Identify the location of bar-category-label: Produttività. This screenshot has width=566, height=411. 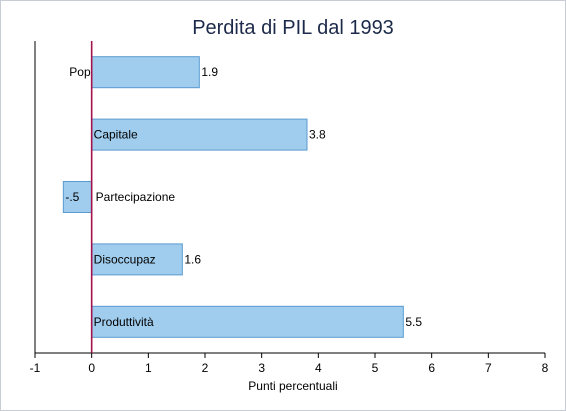
(124, 322).